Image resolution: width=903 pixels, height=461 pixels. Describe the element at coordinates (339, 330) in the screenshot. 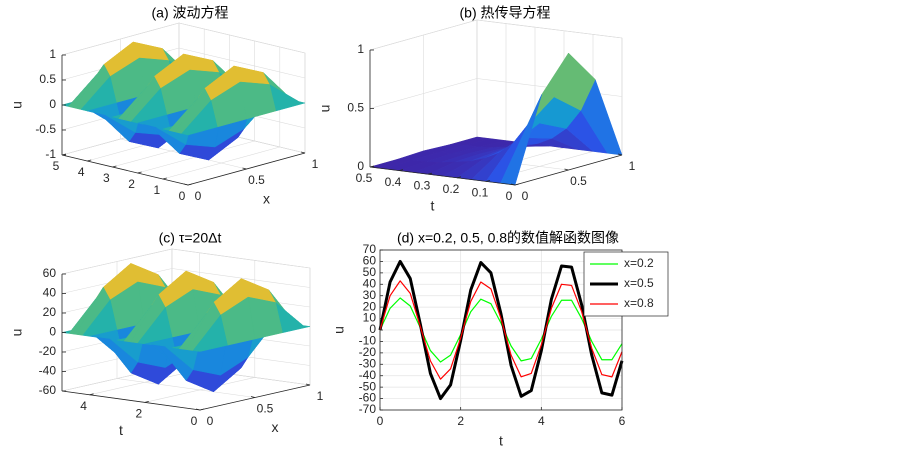

I see `y-axis-label: u` at that location.